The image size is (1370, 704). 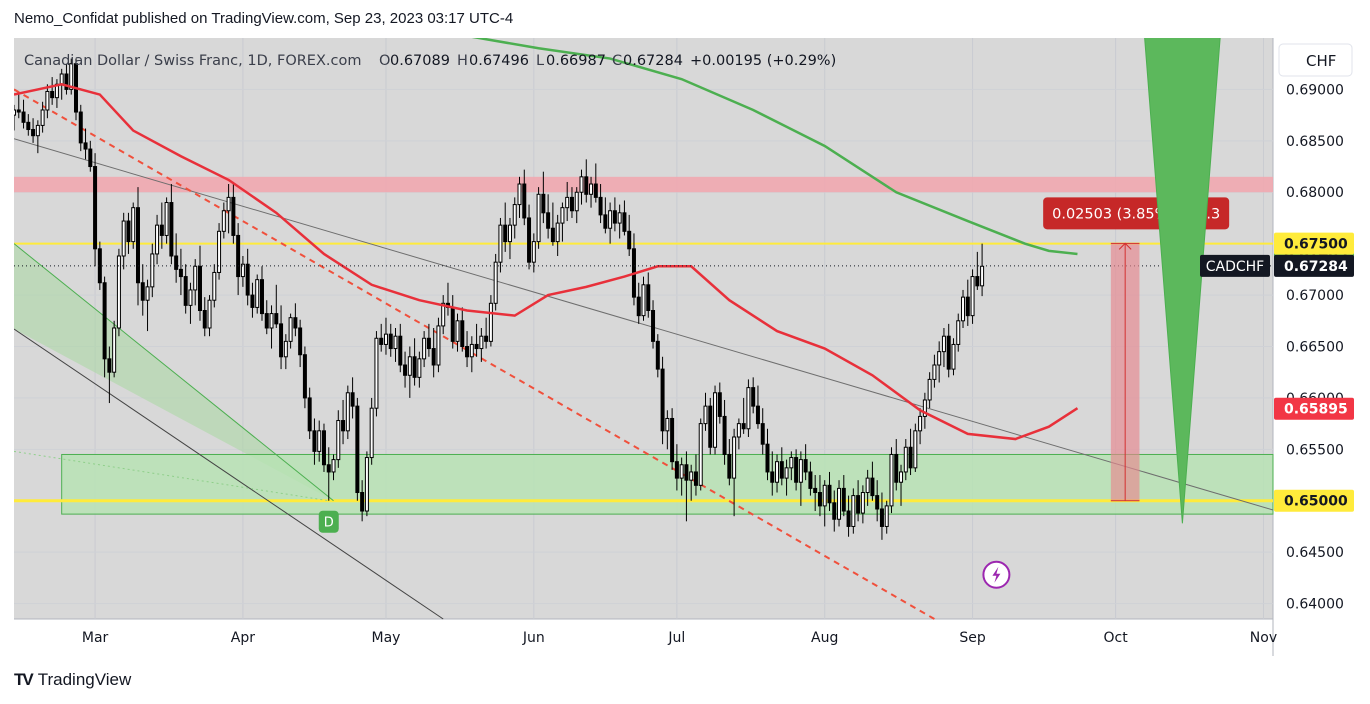 I want to click on x-tick-label-sep: Sep, so click(x=972, y=638).